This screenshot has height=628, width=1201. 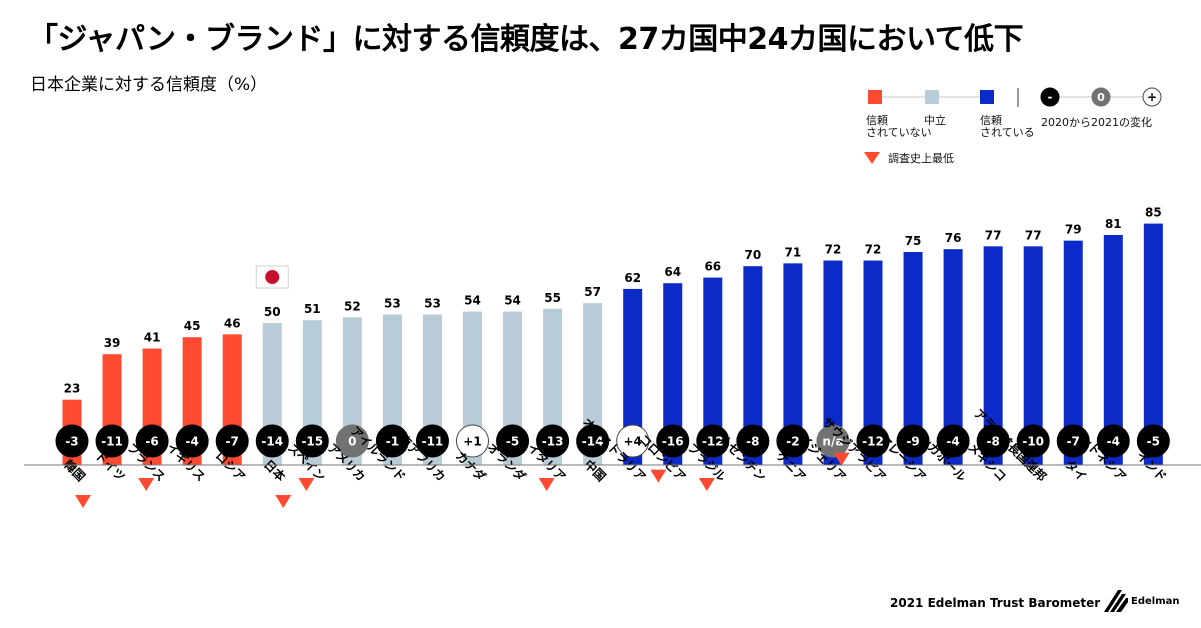 I want to click on value-label: 57, so click(x=592, y=292).